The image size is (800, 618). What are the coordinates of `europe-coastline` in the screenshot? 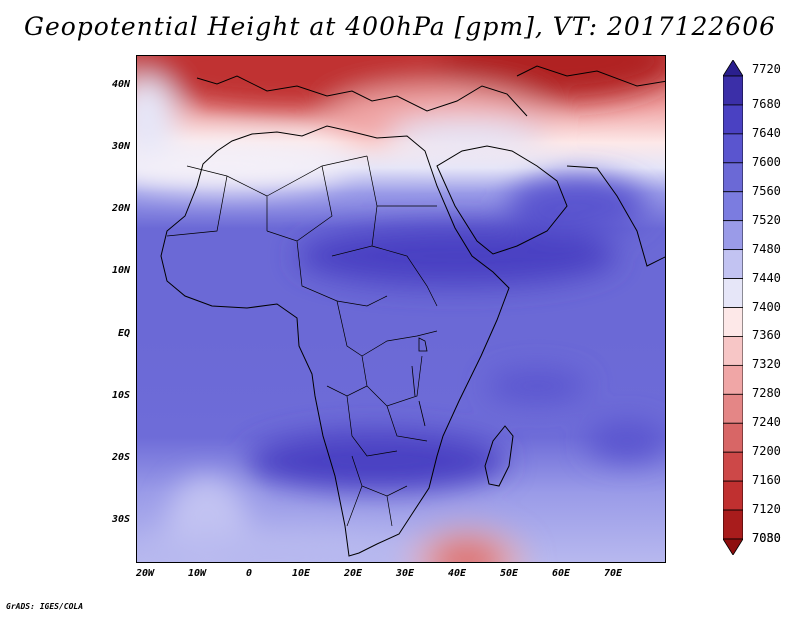 It's located at (430, 91).